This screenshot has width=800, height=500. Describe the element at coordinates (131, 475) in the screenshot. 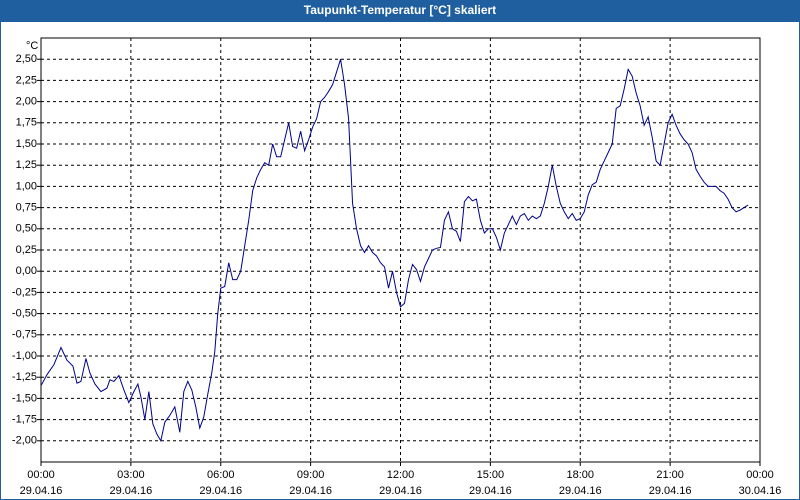

I see `x-tick-label: 03:00` at that location.